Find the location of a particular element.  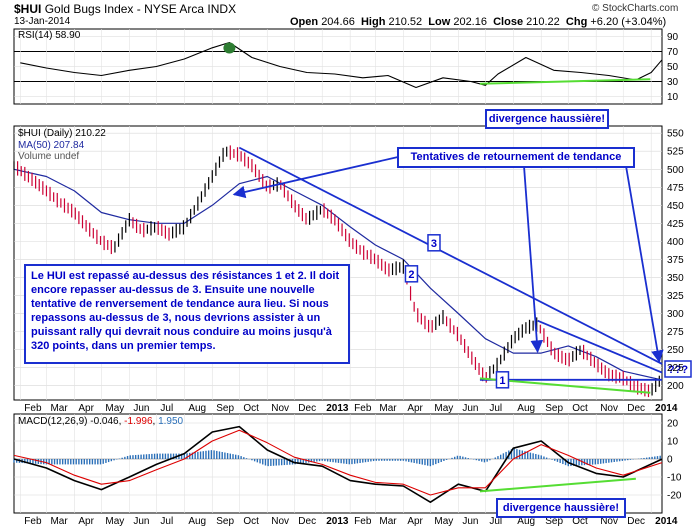

price-y-tick-label: 325 is located at coordinates (675, 296).